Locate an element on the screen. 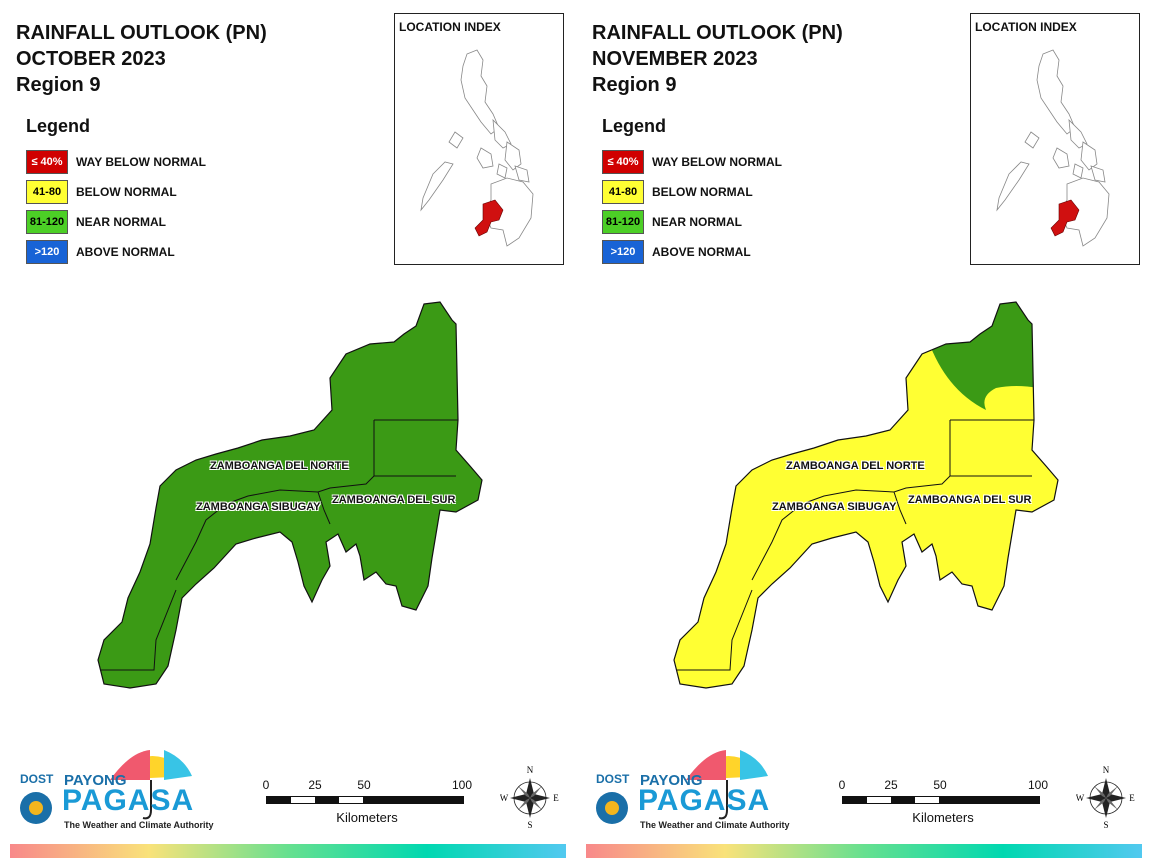 The width and height of the screenshot is (1152, 864). title-line-2: NOVEMBER 2023 is located at coordinates (675, 59).